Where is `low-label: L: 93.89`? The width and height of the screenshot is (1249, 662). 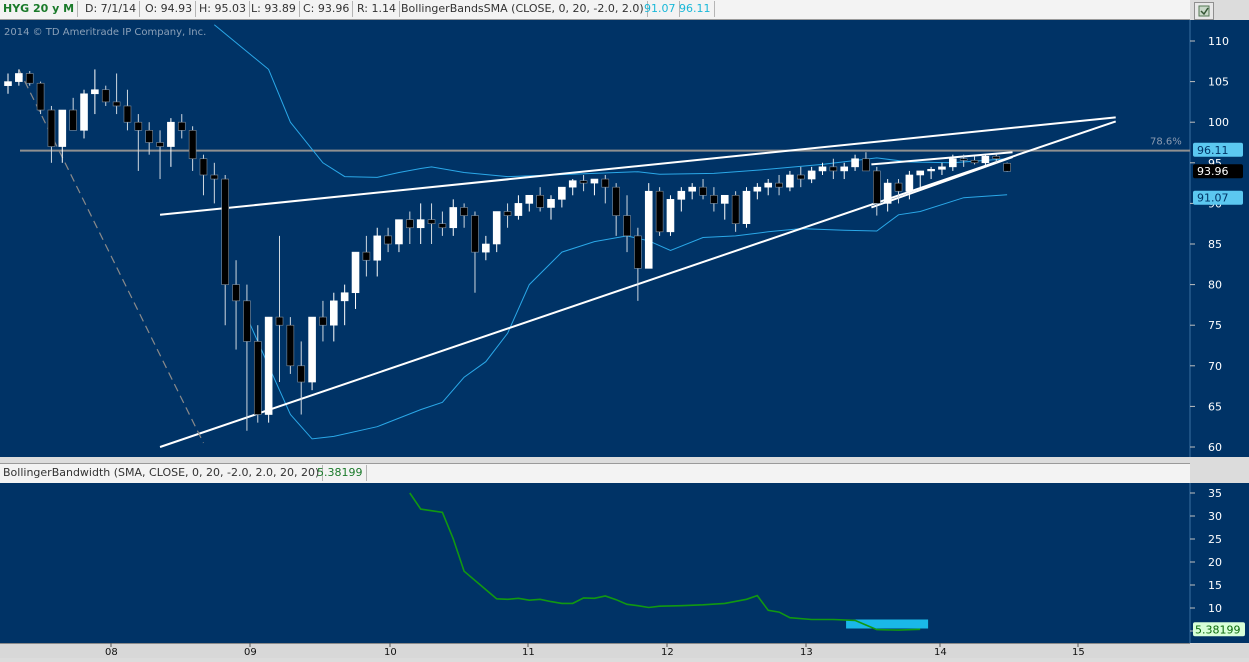 low-label: L: 93.89 is located at coordinates (274, 9).